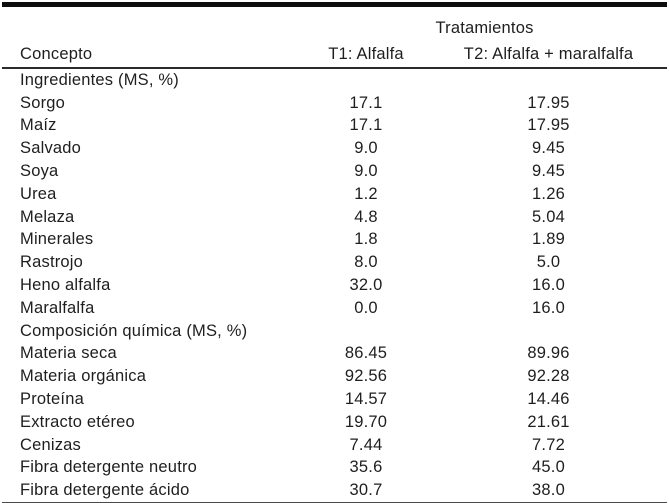 This screenshot has height=503, width=669. What do you see at coordinates (68, 353) in the screenshot?
I see `row-concept: Materia seca` at bounding box center [68, 353].